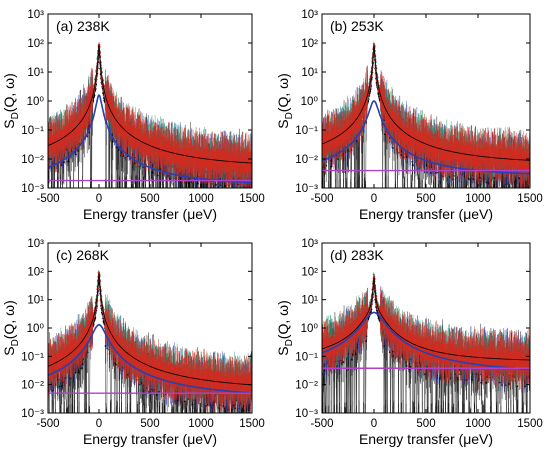  I want to click on y-tick-label: 10⁻¹, so click(32, 131).